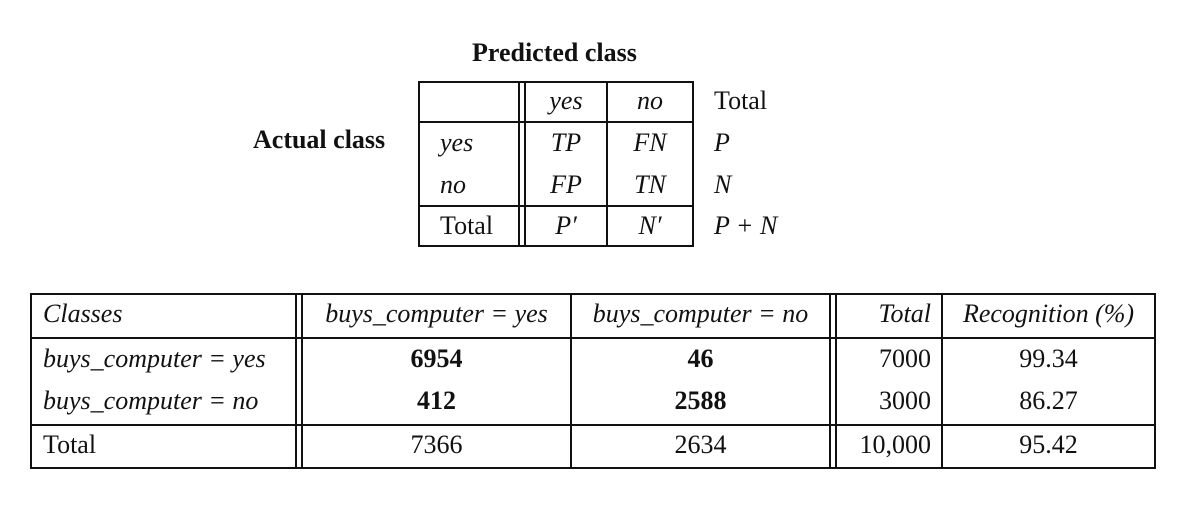  Describe the element at coordinates (154, 358) in the screenshot. I see `row-label: buys_computer = yes` at that location.